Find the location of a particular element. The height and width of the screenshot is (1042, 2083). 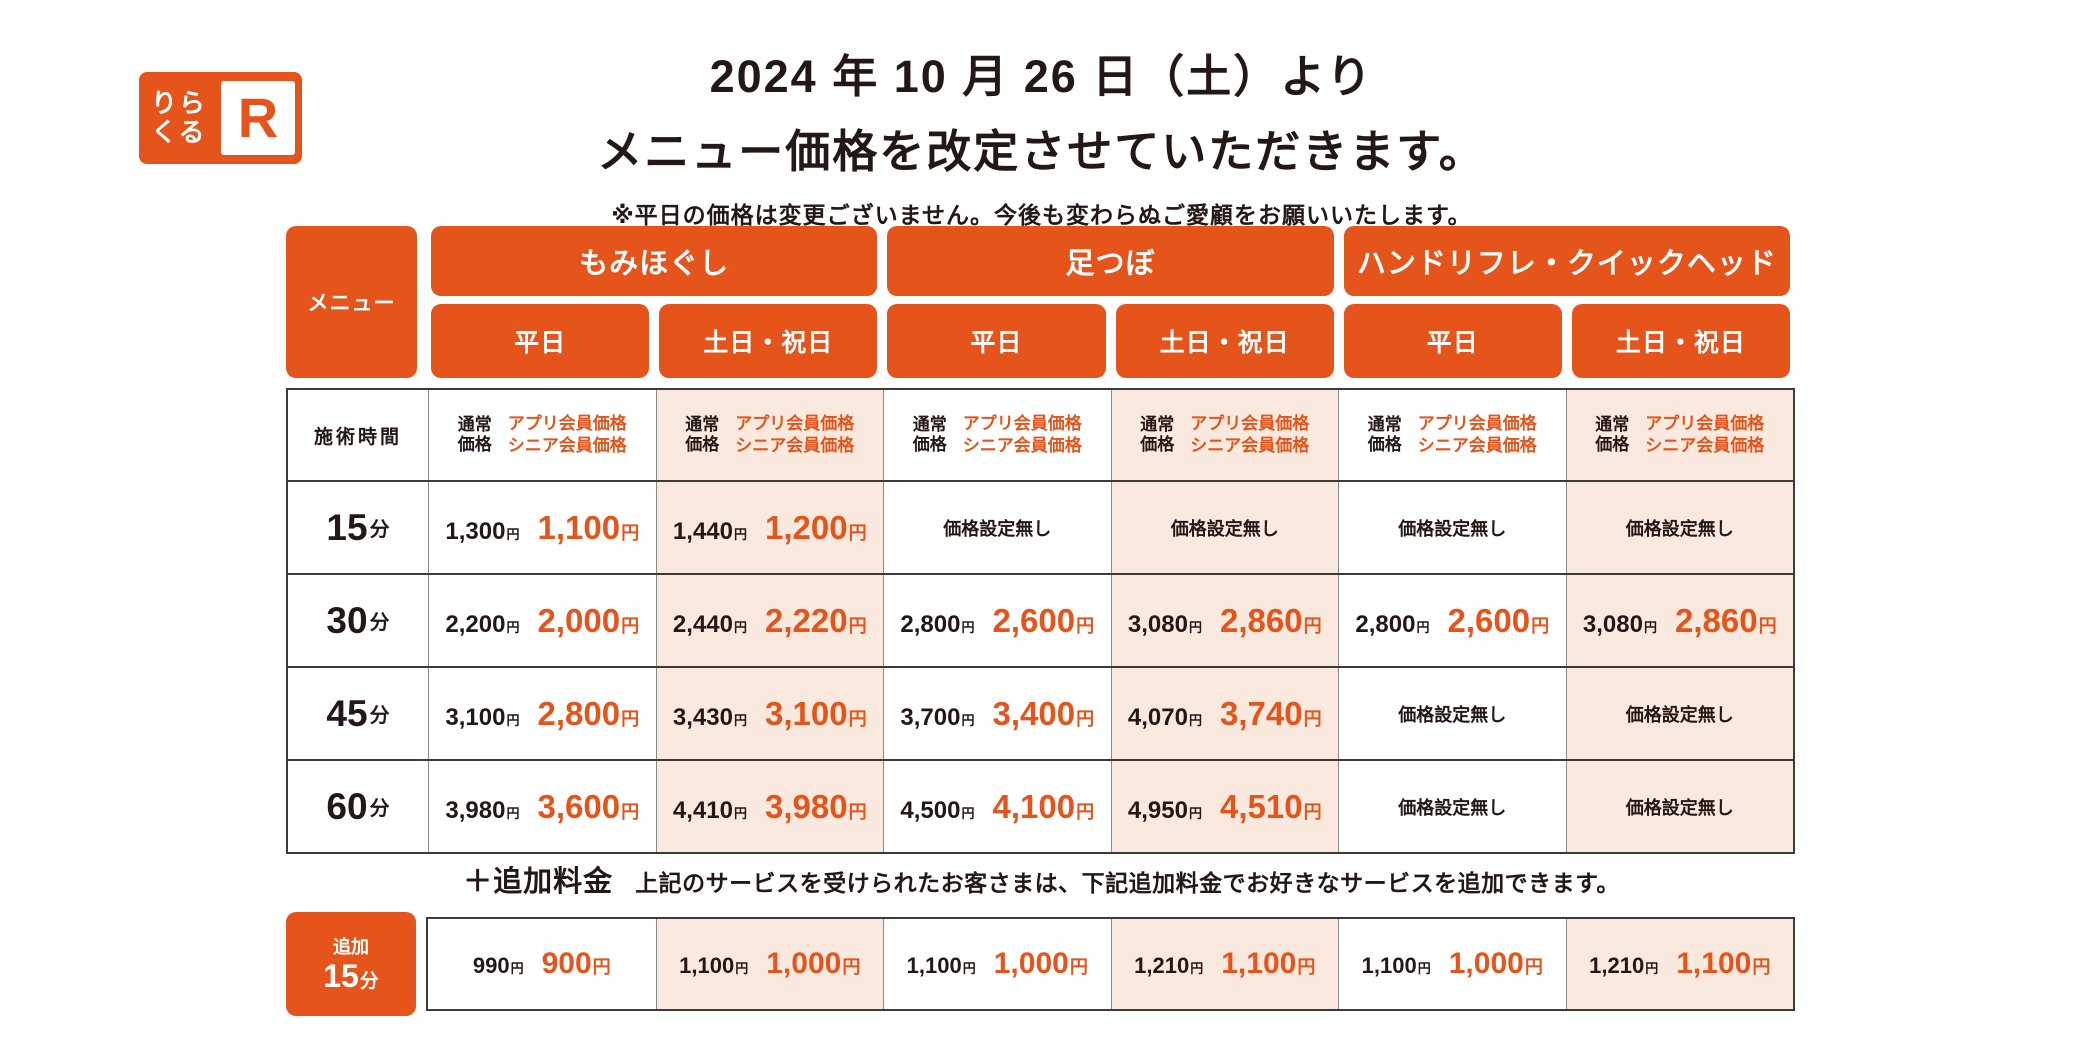

price-pair: 4,070円 3,740円 is located at coordinates (1225, 714).